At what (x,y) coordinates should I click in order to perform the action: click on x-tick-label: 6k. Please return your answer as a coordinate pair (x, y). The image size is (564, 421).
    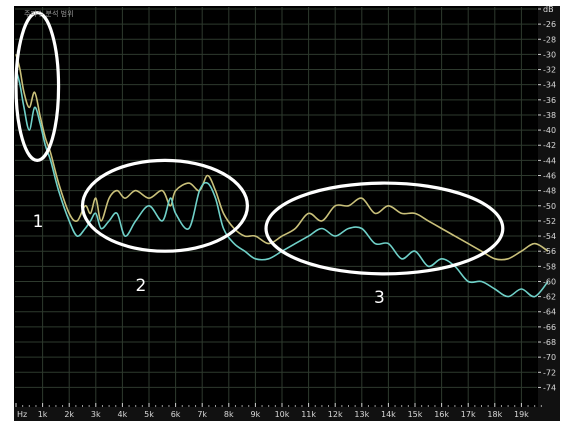
    Looking at the image, I should click on (176, 414).